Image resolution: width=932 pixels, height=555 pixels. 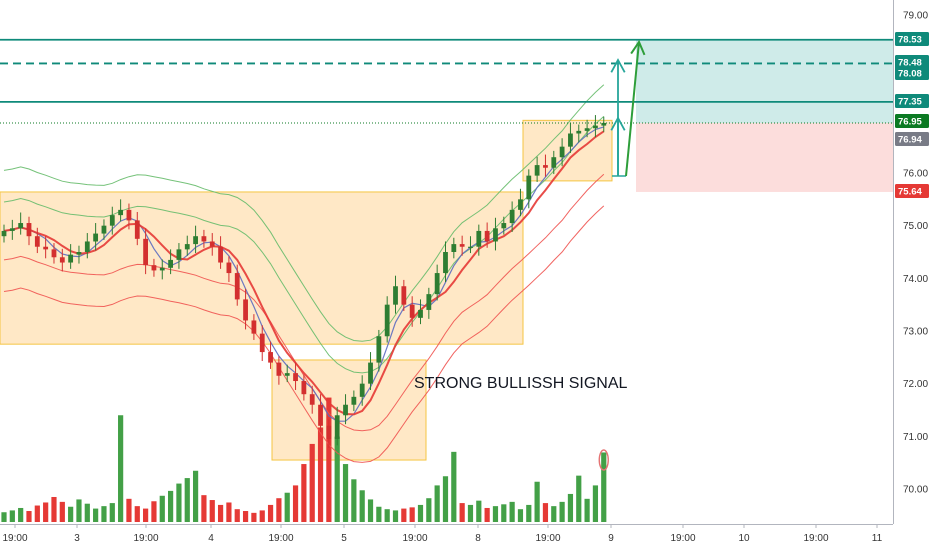 What do you see at coordinates (344, 538) in the screenshot?
I see `x-tick-label: 5` at bounding box center [344, 538].